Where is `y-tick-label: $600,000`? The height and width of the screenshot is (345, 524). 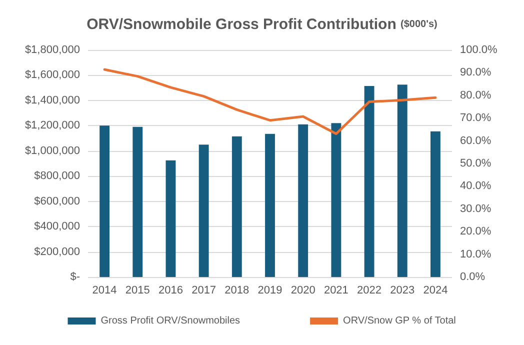 y-tick-label: $600,000 is located at coordinates (57, 201).